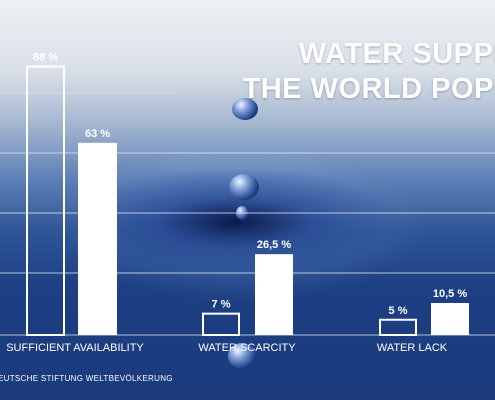 The width and height of the screenshot is (495, 400). Describe the element at coordinates (97, 134) in the screenshot. I see `data-label-0-1: 63 %` at that location.